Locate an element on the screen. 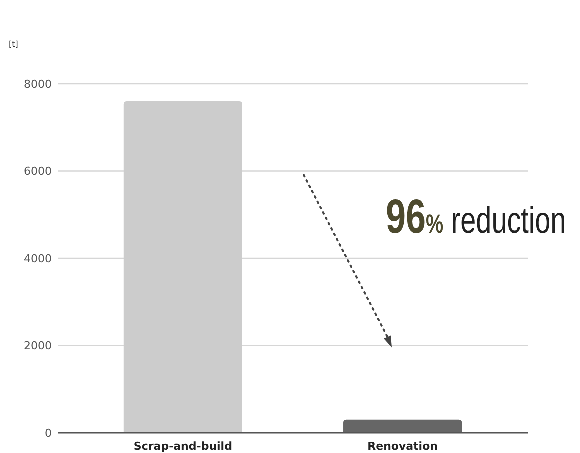 The width and height of the screenshot is (580, 453). y-tick-label: 2000 is located at coordinates (38, 346).